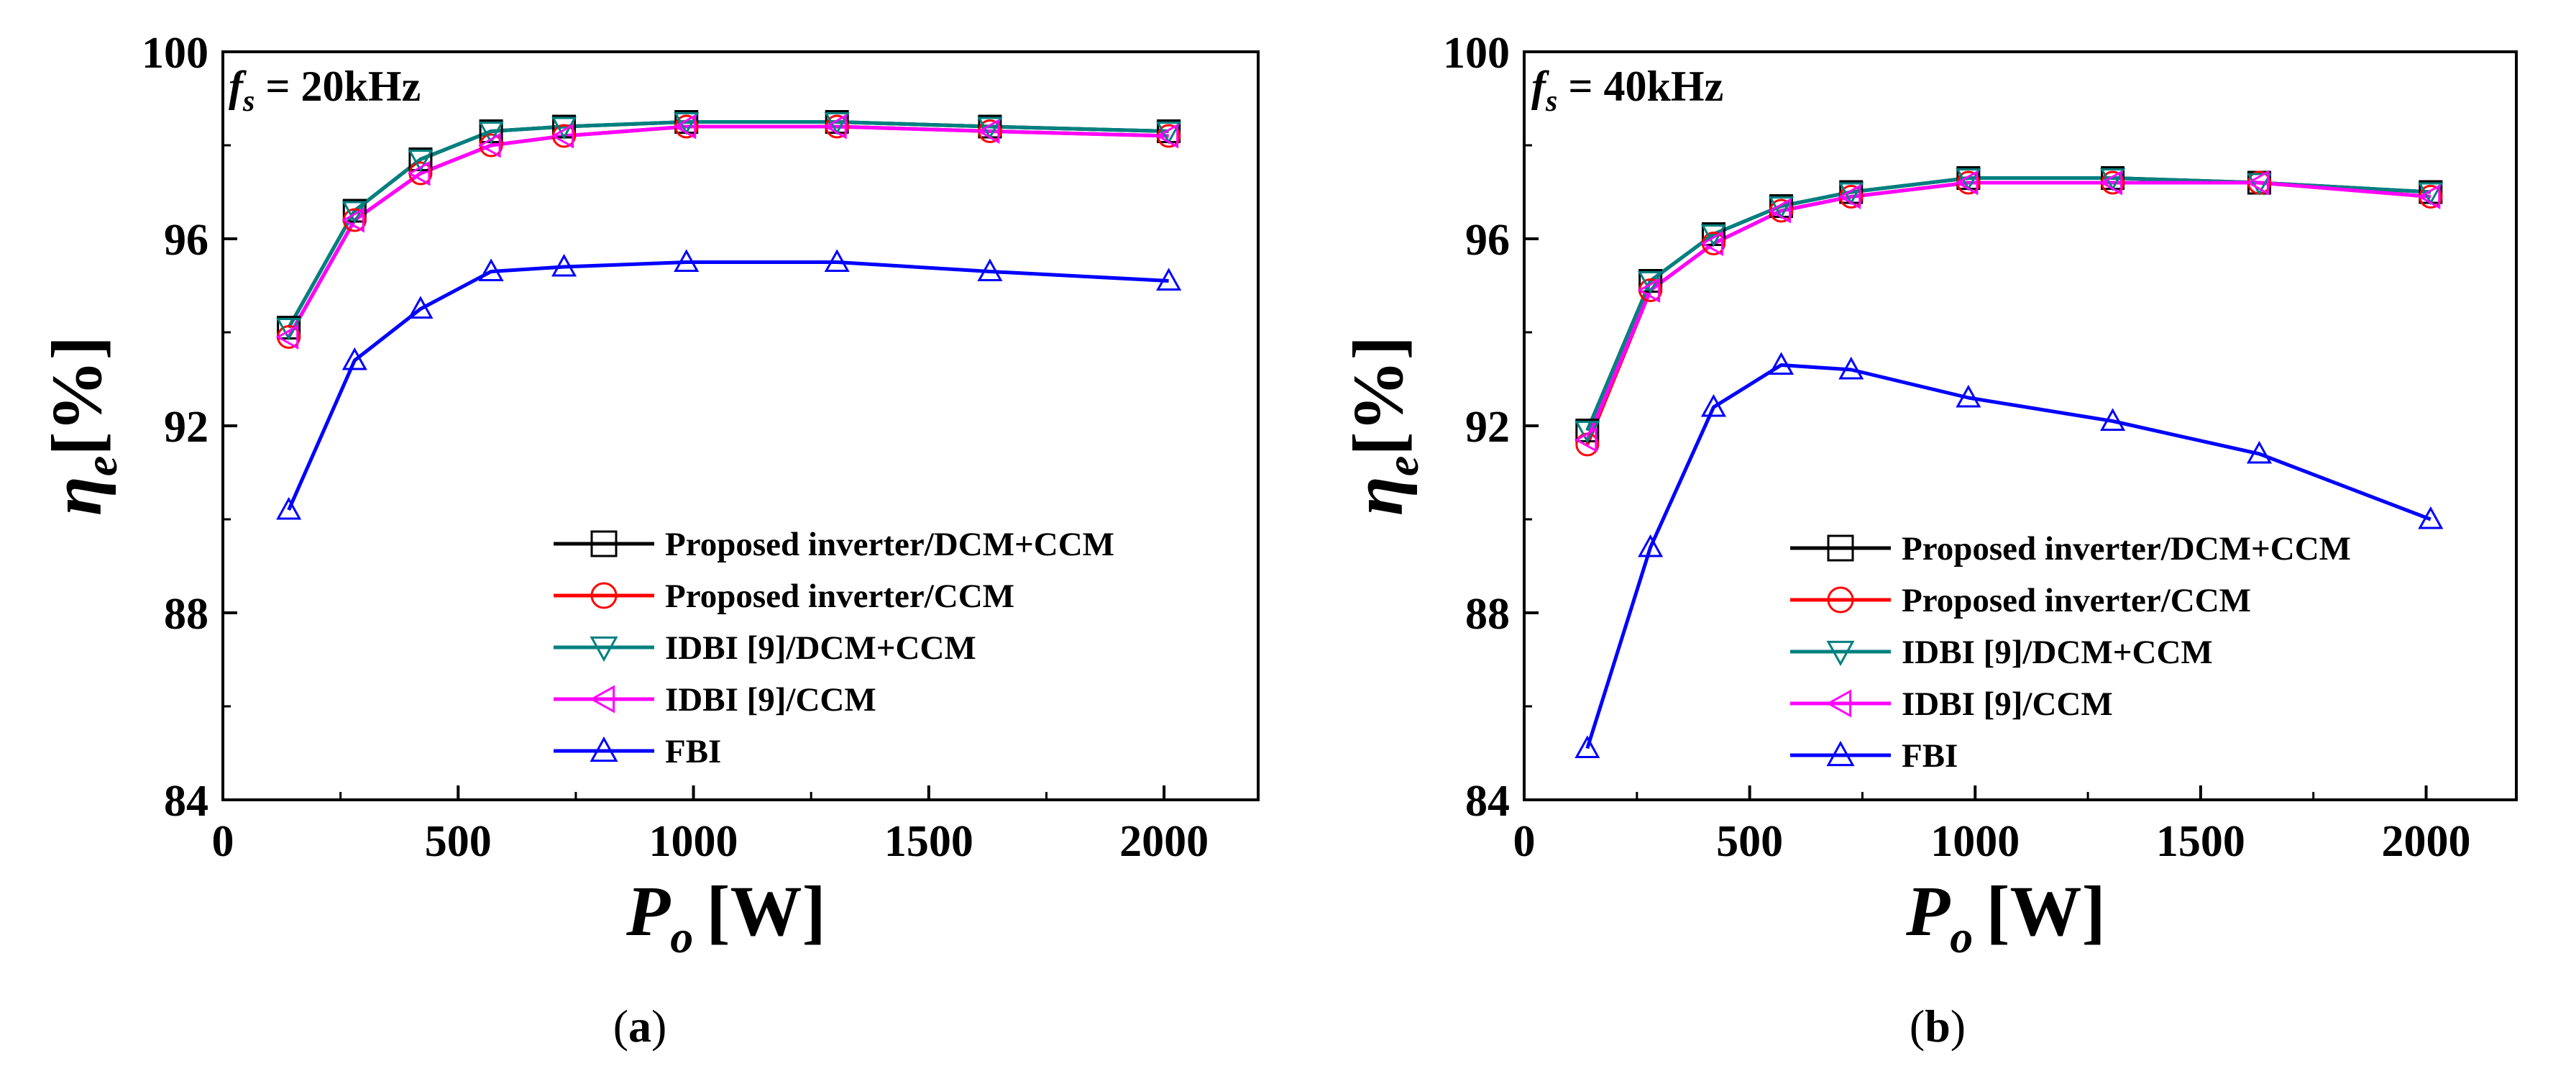 The image size is (2576, 1071). I want to click on x-axis-unit-a: [W], so click(766, 911).